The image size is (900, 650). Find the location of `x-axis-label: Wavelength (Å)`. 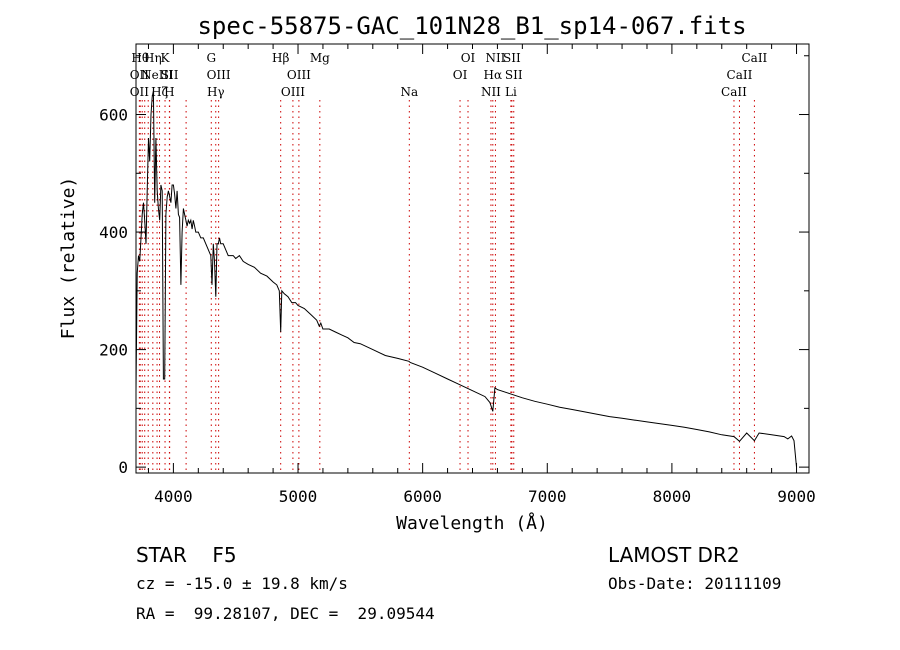

x-axis-label: Wavelength (Å) is located at coordinates (472, 523).